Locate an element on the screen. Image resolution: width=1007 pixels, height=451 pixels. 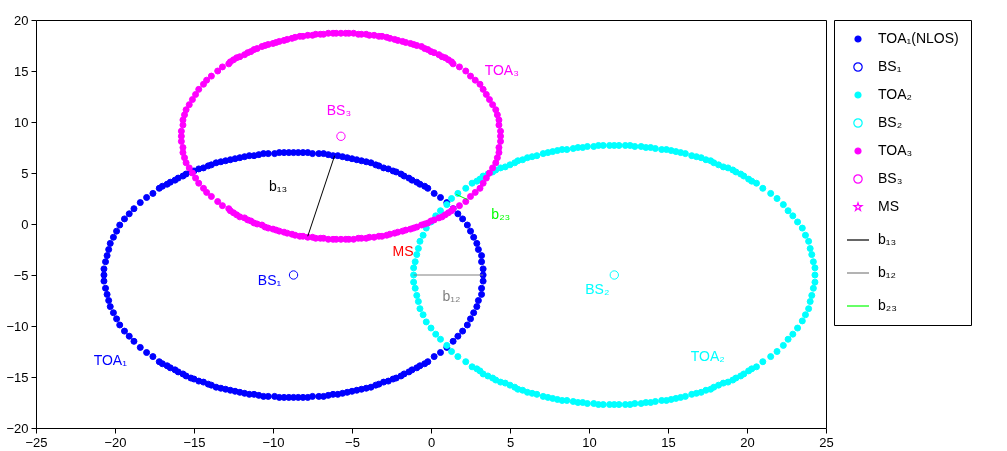
x-tick-label: −25 is located at coordinates (36, 442).